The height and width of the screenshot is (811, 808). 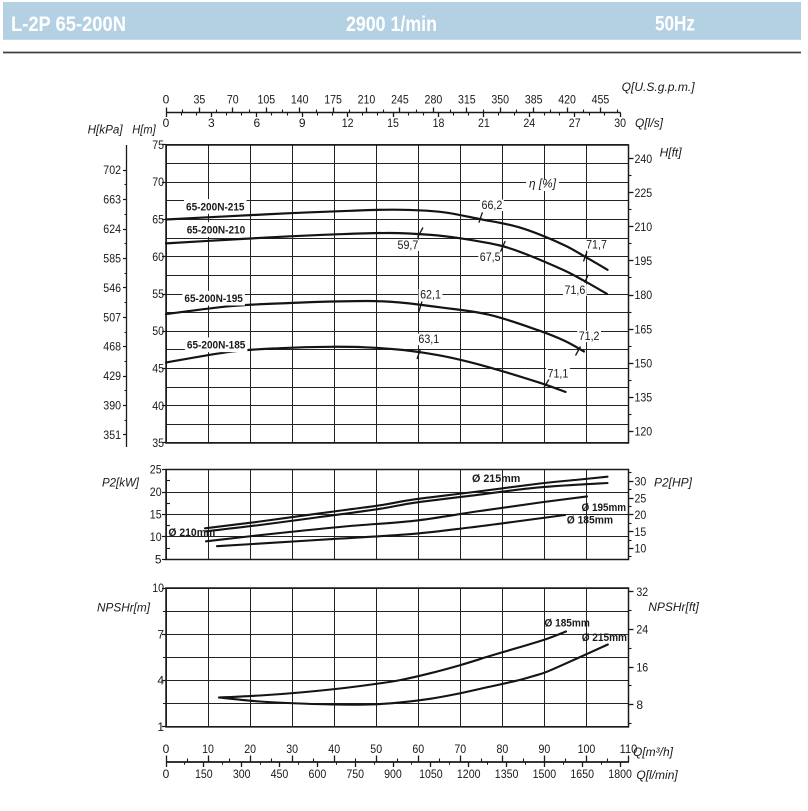 I want to click on svg-text: 90, so click(x=545, y=749).